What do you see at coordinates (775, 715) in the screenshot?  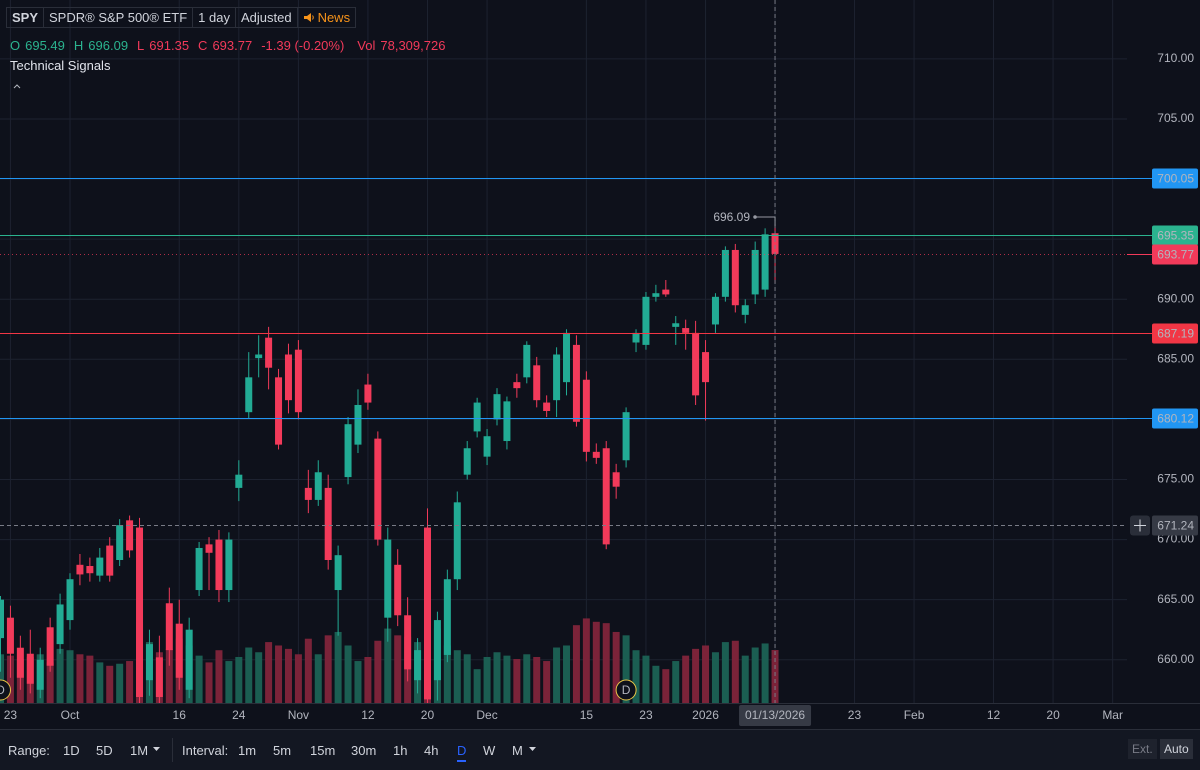 I see `crosshair-date-box` at bounding box center [775, 715].